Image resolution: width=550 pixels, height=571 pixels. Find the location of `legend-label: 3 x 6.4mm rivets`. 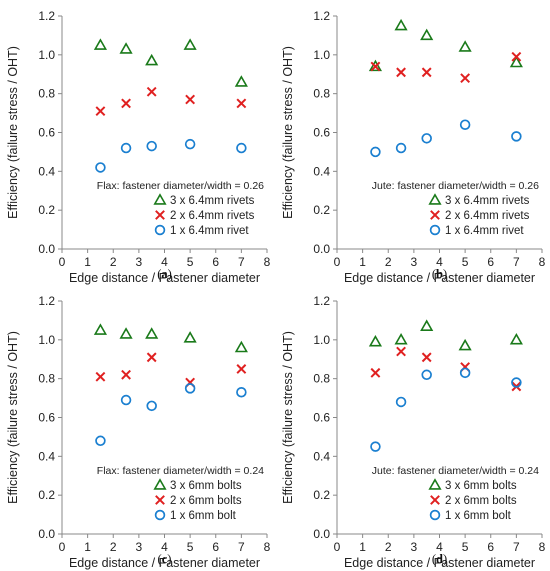

legend-label: 3 x 6.4mm rivets is located at coordinates (487, 201).